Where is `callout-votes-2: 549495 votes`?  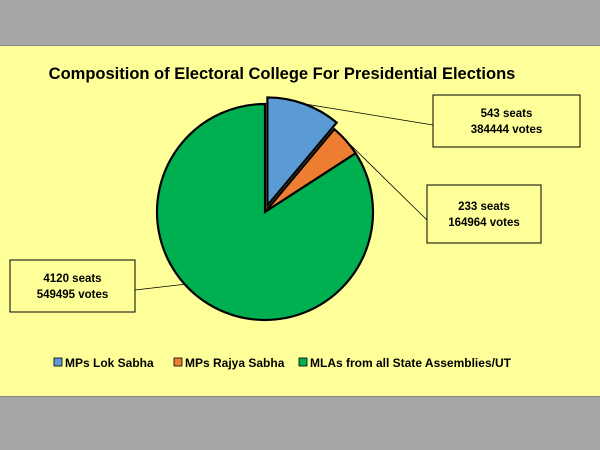
callout-votes-2: 549495 votes is located at coordinates (73, 295).